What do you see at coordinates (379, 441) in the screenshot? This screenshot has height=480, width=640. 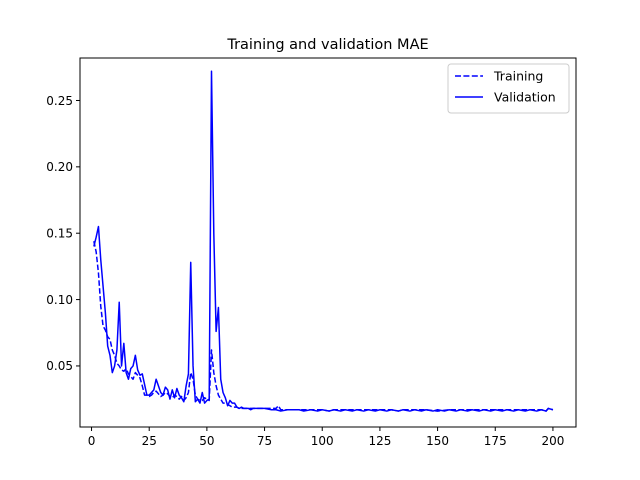 I see `x-tick-label: 125` at bounding box center [379, 441].